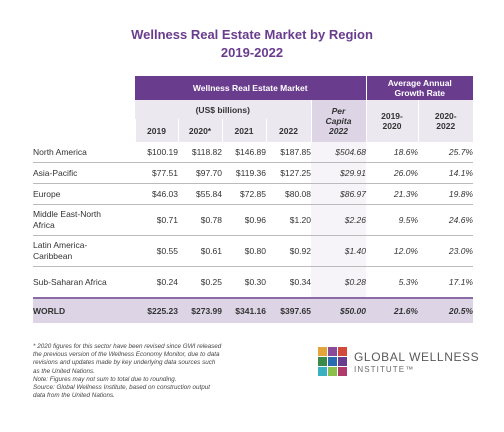 The image size is (504, 432). What do you see at coordinates (200, 282) in the screenshot?
I see `value-2020: $0.25` at bounding box center [200, 282].